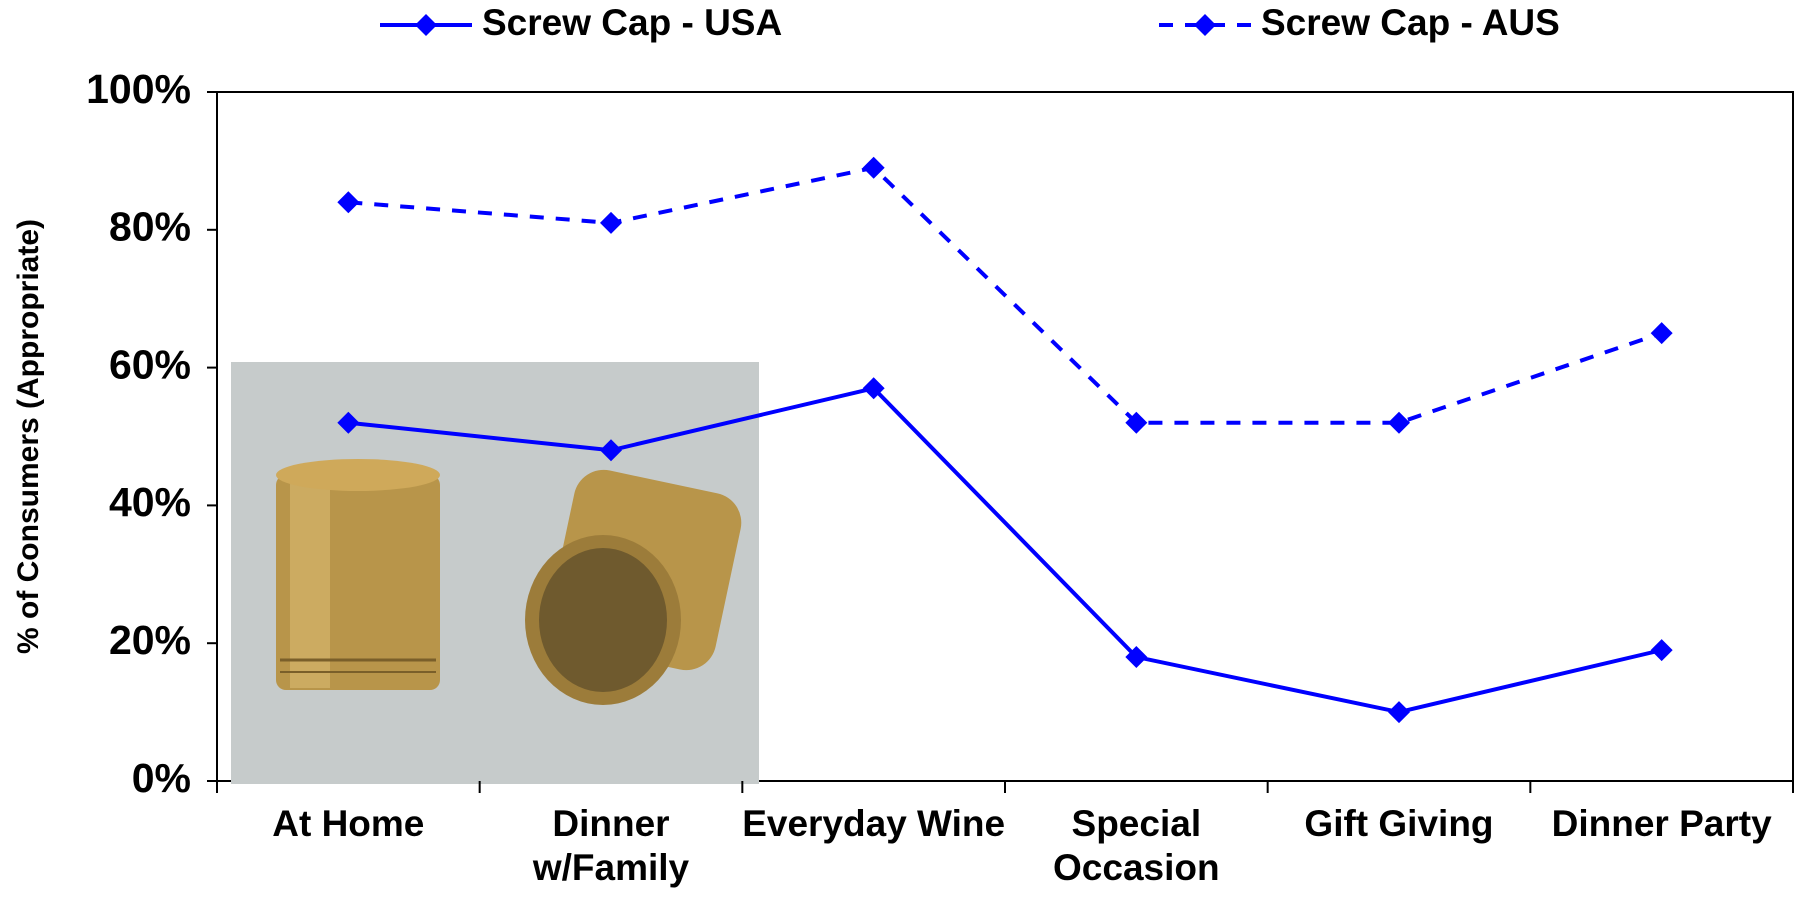  Describe the element at coordinates (1661, 823) in the screenshot. I see `x-tick-label: Dinner Party` at that location.